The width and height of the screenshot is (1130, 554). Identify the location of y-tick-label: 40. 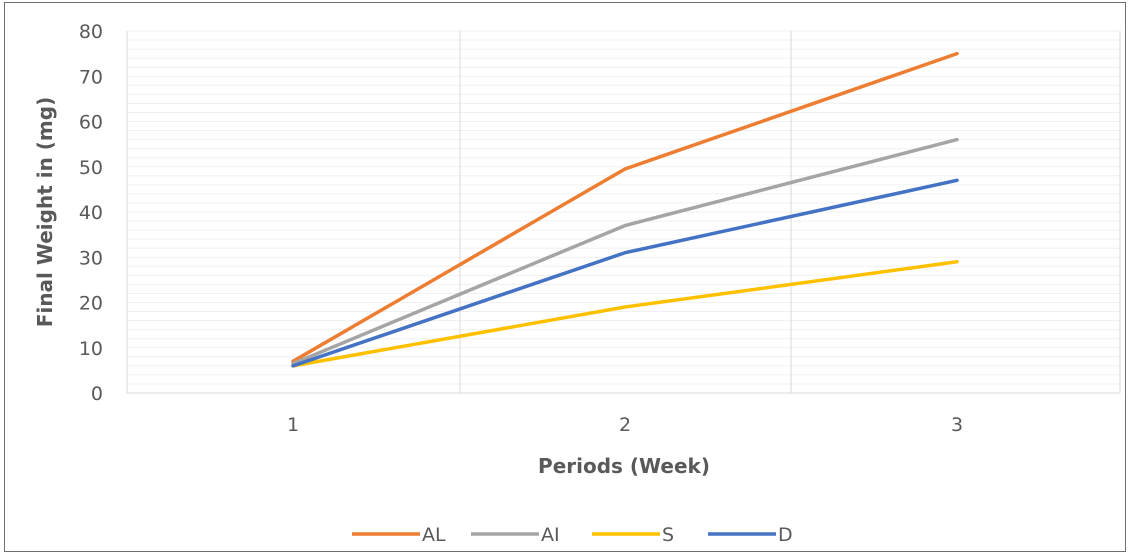
(91, 213).